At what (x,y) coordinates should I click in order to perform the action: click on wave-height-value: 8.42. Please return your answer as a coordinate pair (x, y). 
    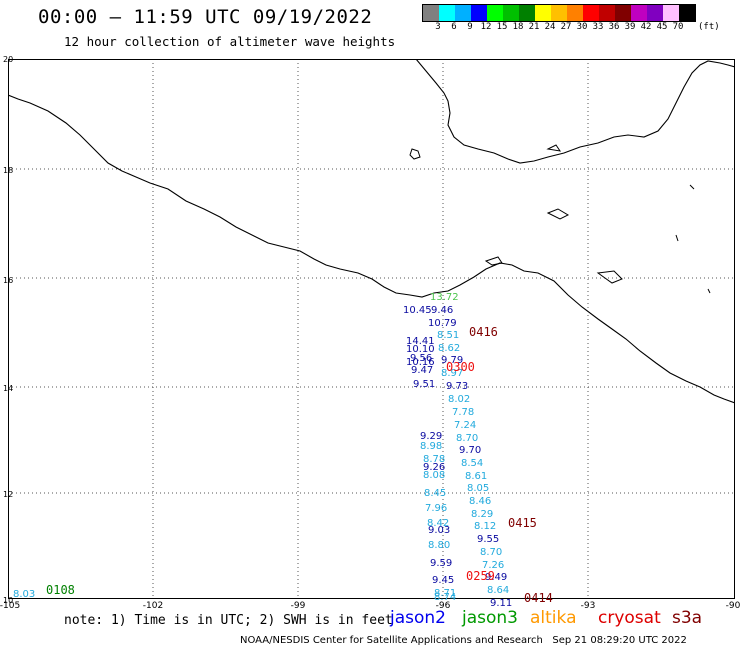
    Looking at the image, I should click on (438, 523).